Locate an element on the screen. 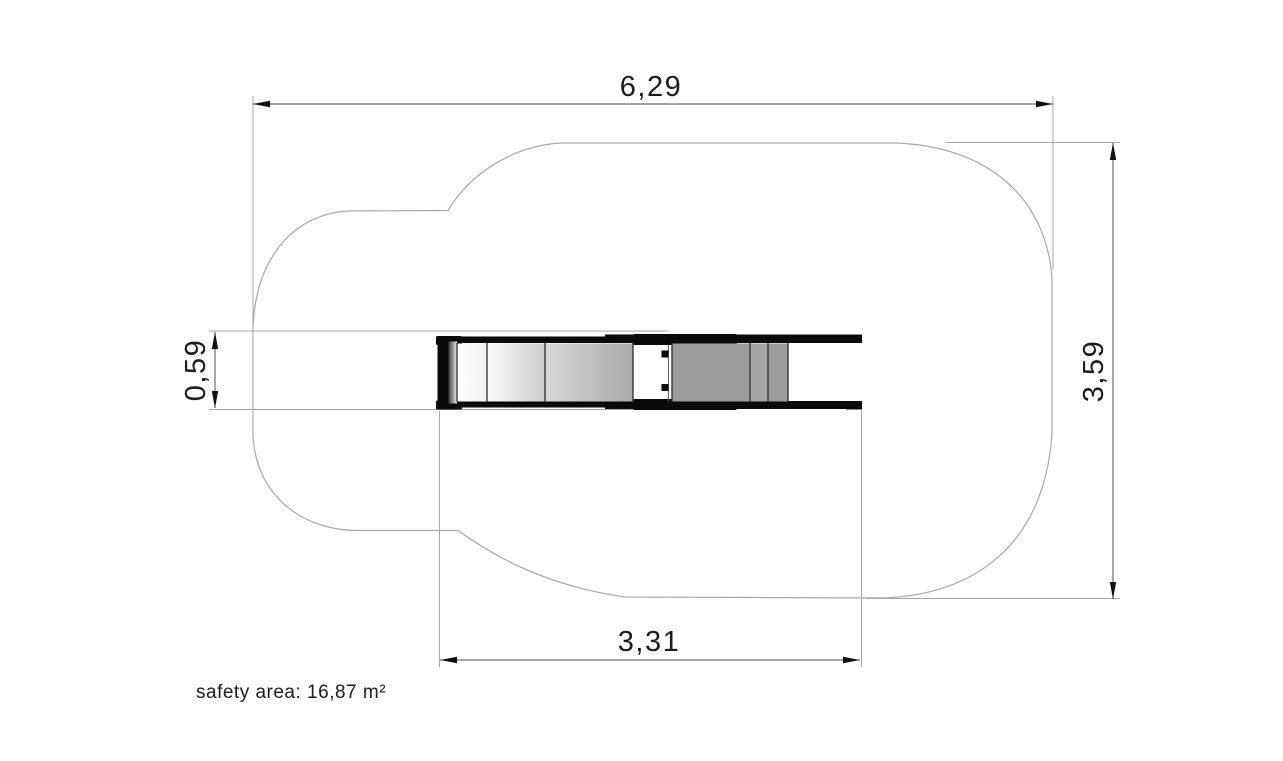 Image resolution: width=1283 pixels, height=761 pixels. equipment-left-cap is located at coordinates (443, 372).